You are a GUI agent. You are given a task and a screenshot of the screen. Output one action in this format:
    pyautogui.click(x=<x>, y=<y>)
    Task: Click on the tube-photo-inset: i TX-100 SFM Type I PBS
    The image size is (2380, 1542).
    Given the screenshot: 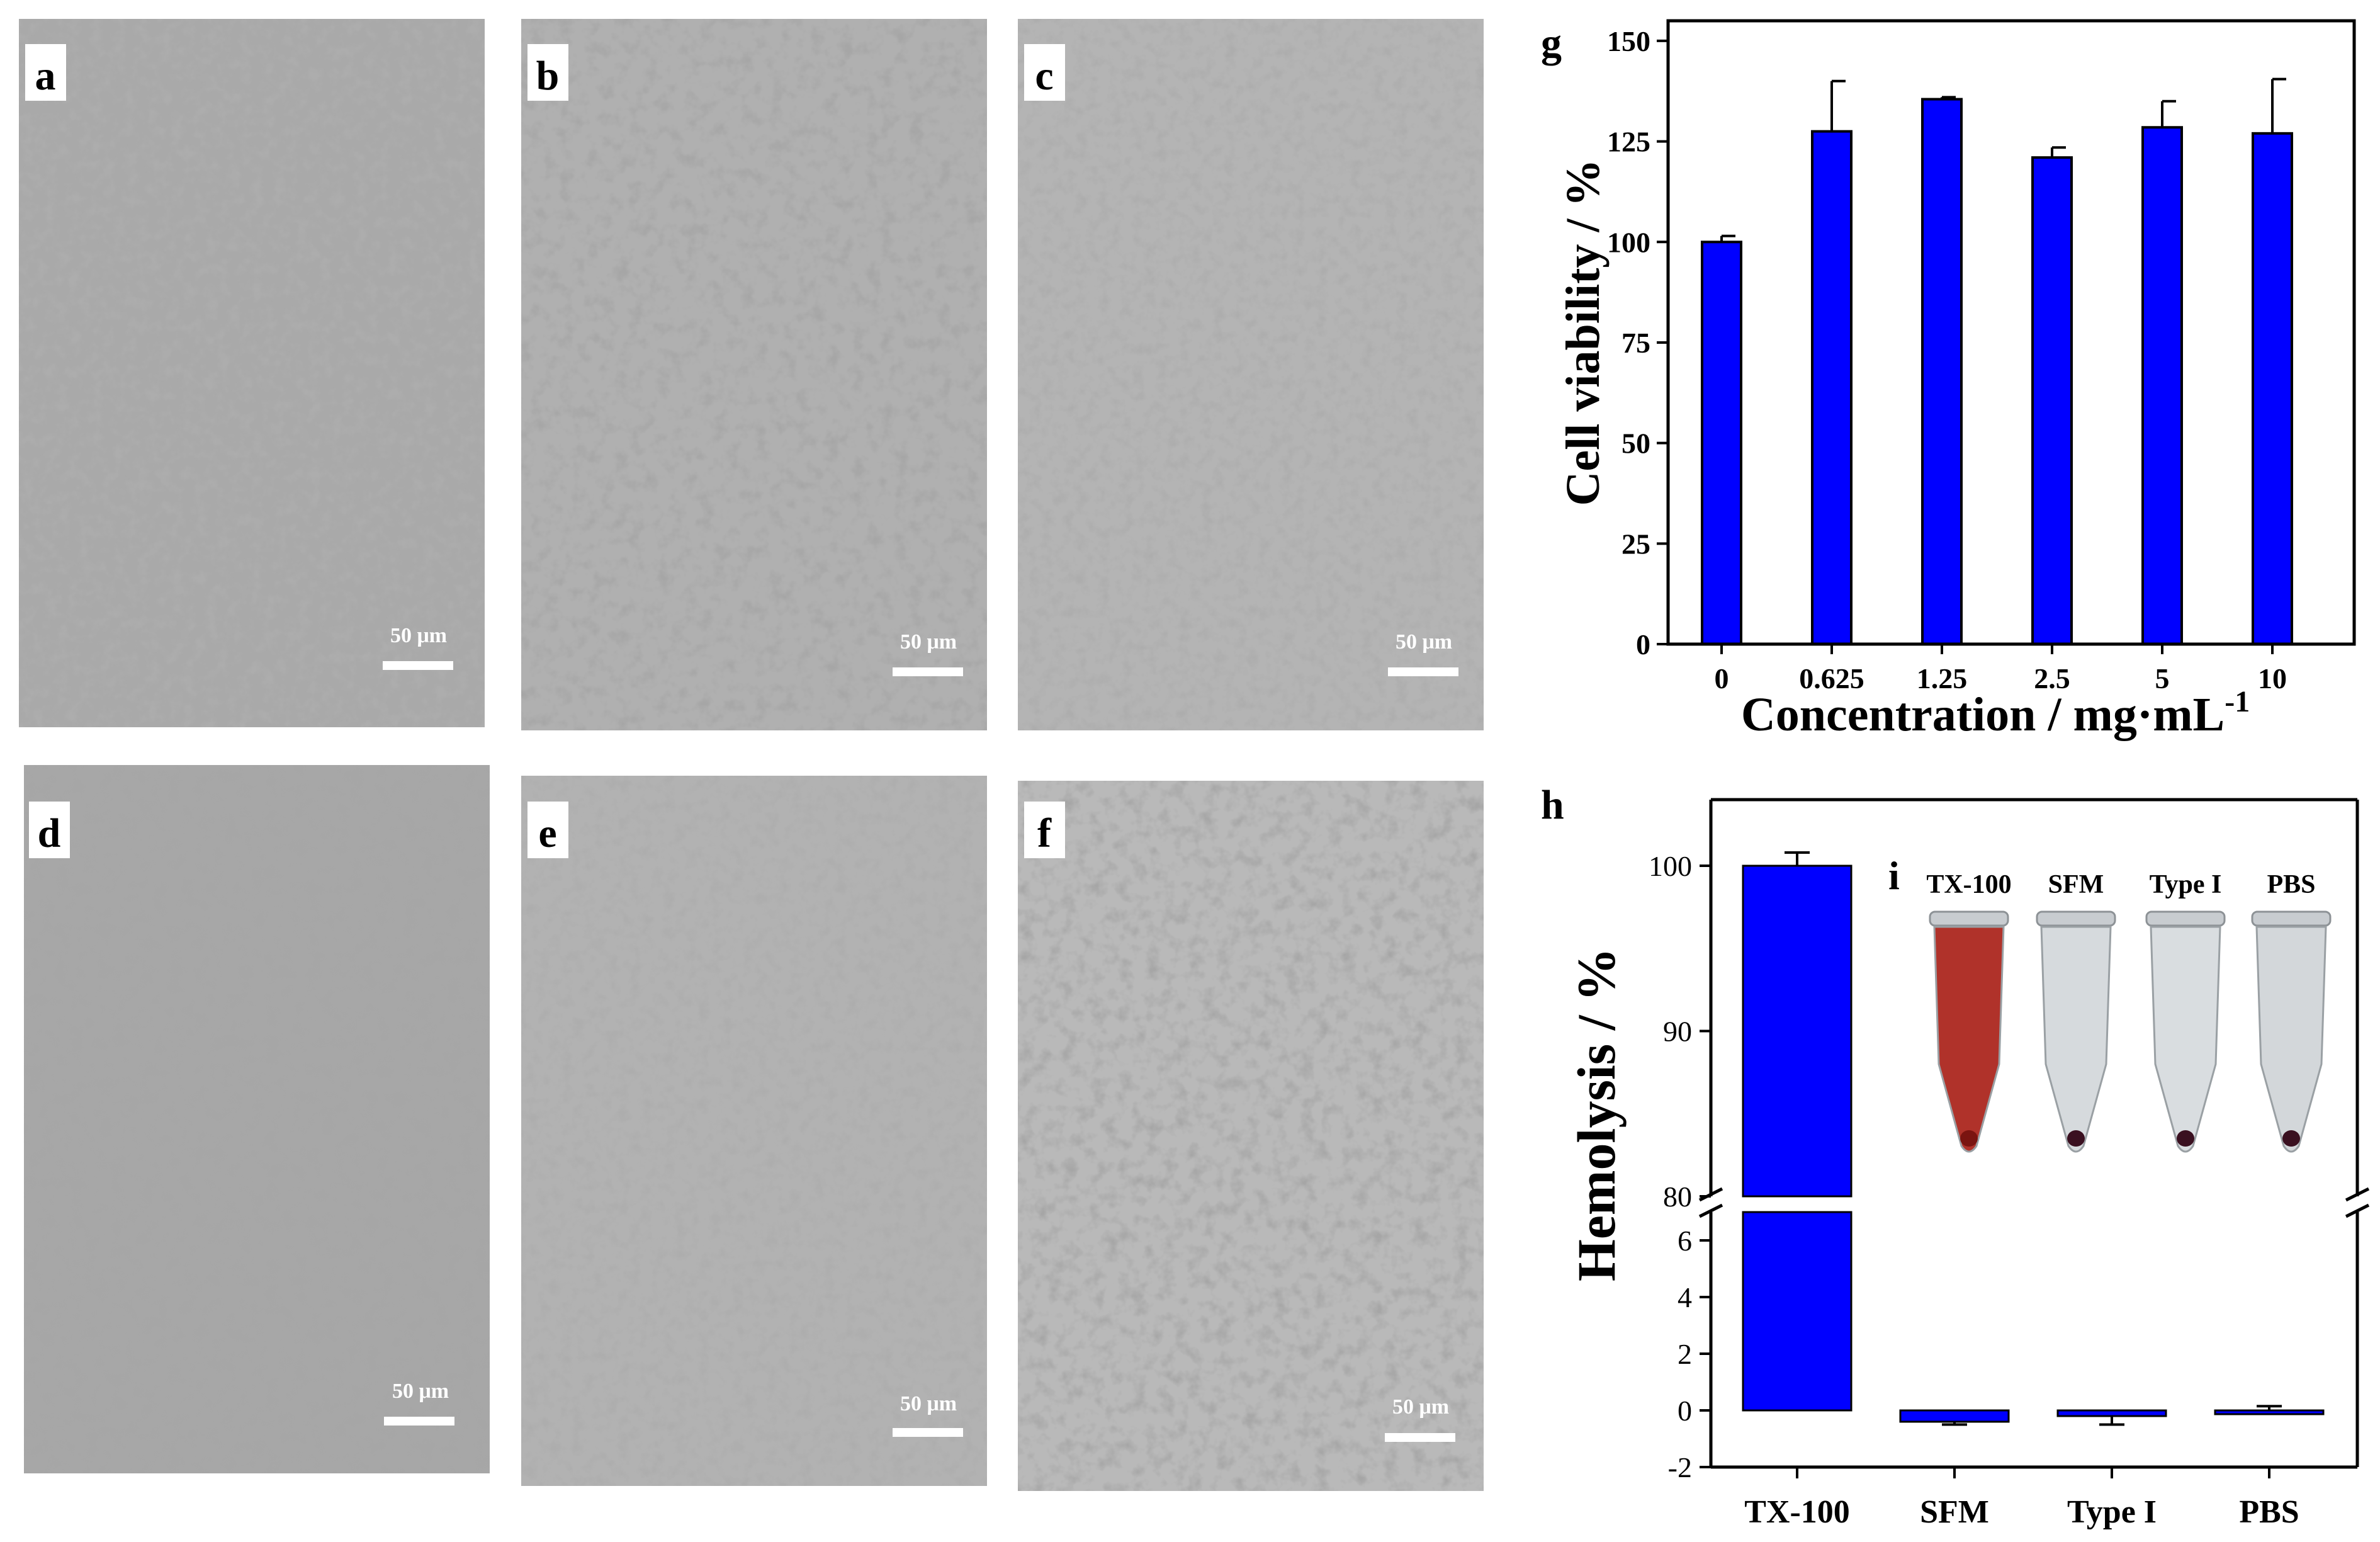 What is the action you would take?
    pyautogui.click(x=2110, y=1011)
    